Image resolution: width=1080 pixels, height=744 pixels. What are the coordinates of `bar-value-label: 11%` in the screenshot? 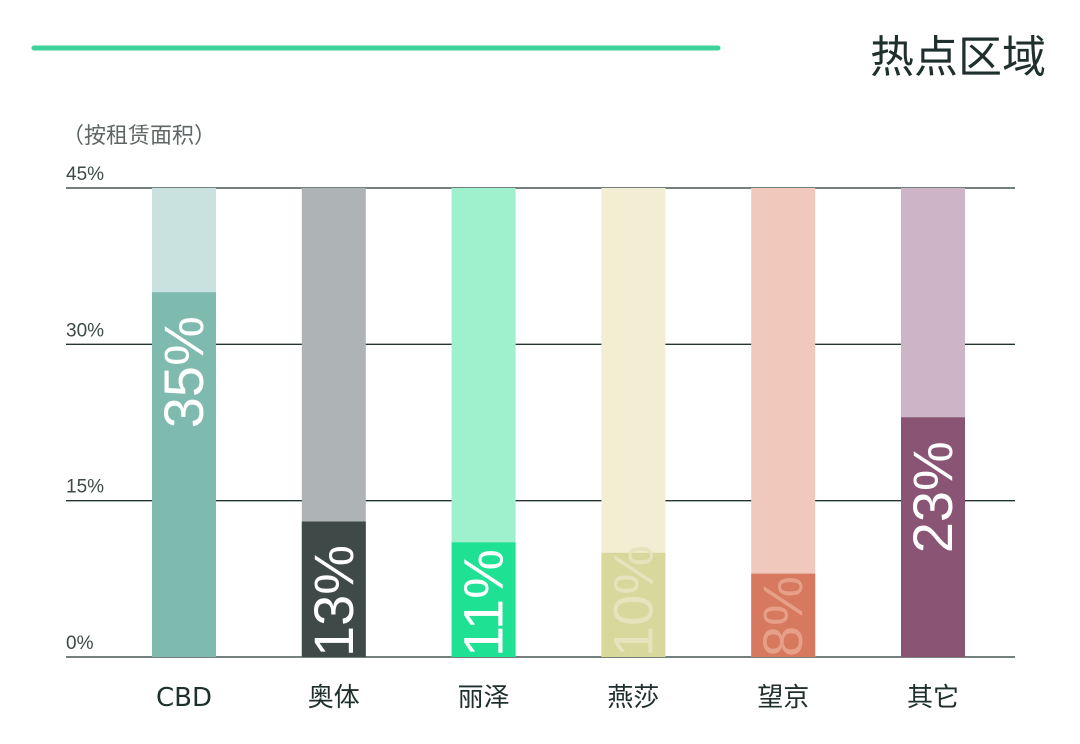 It's located at (483, 603).